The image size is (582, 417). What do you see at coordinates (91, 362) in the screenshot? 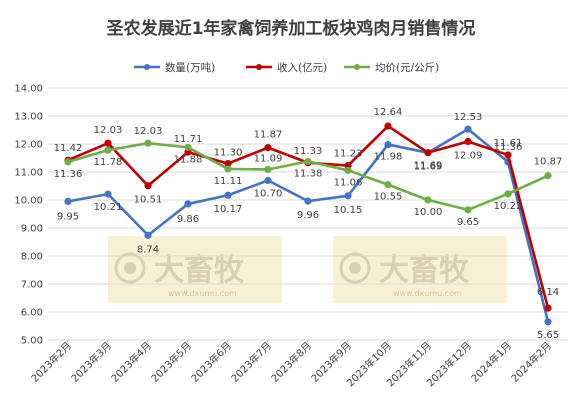
I see `x-tick-label: 2023年3月` at bounding box center [91, 362].